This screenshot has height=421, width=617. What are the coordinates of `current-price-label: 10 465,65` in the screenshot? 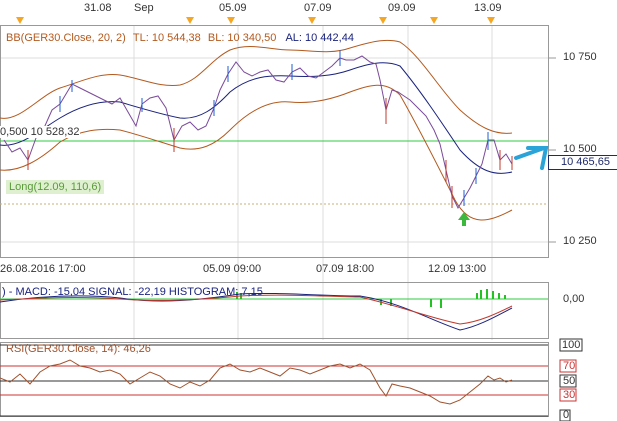 It's located at (585, 162).